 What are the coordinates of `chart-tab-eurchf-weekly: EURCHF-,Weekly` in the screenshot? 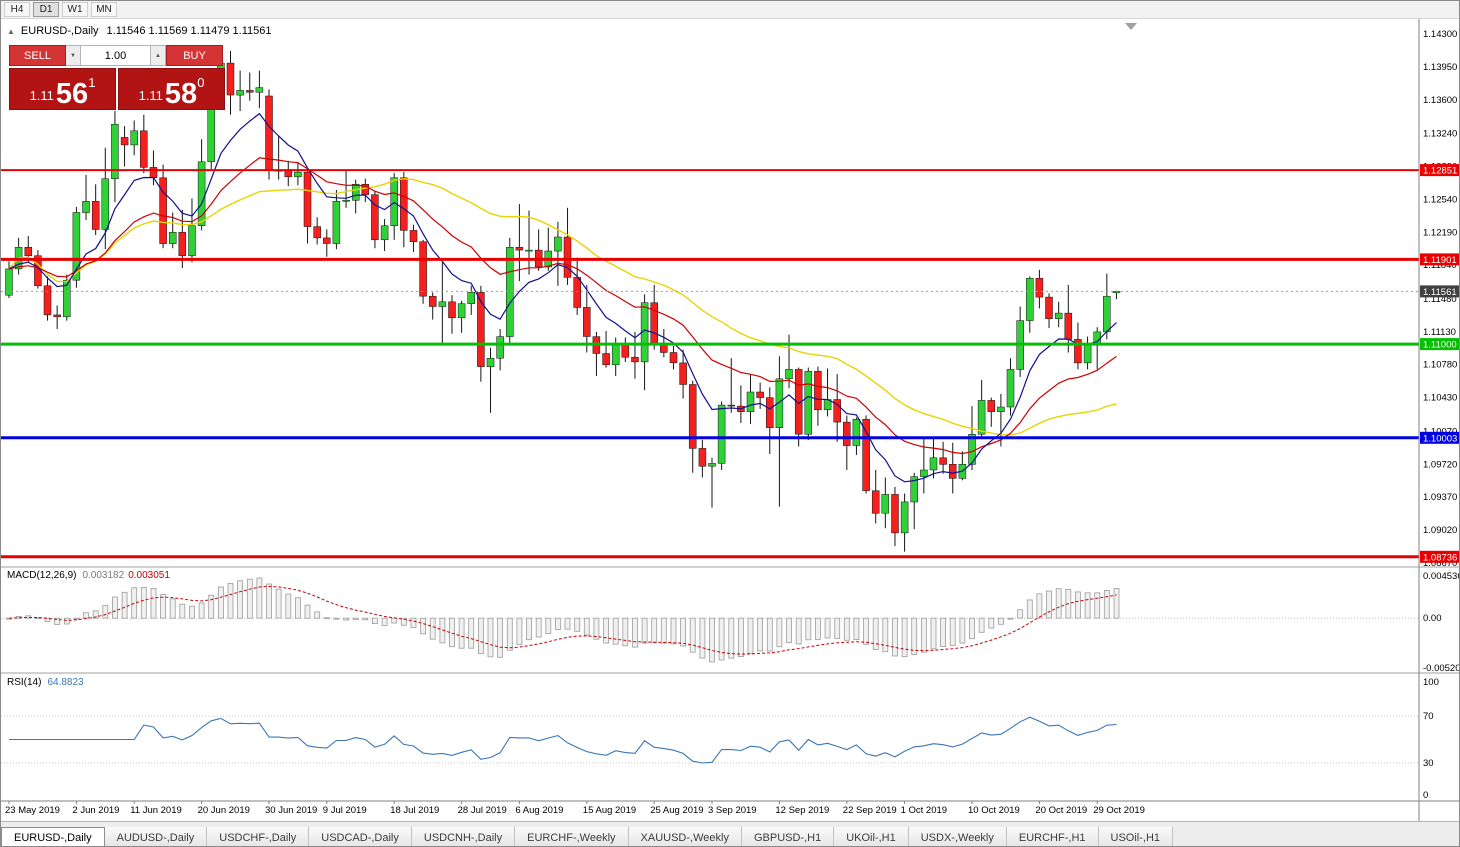 It's located at (572, 836).